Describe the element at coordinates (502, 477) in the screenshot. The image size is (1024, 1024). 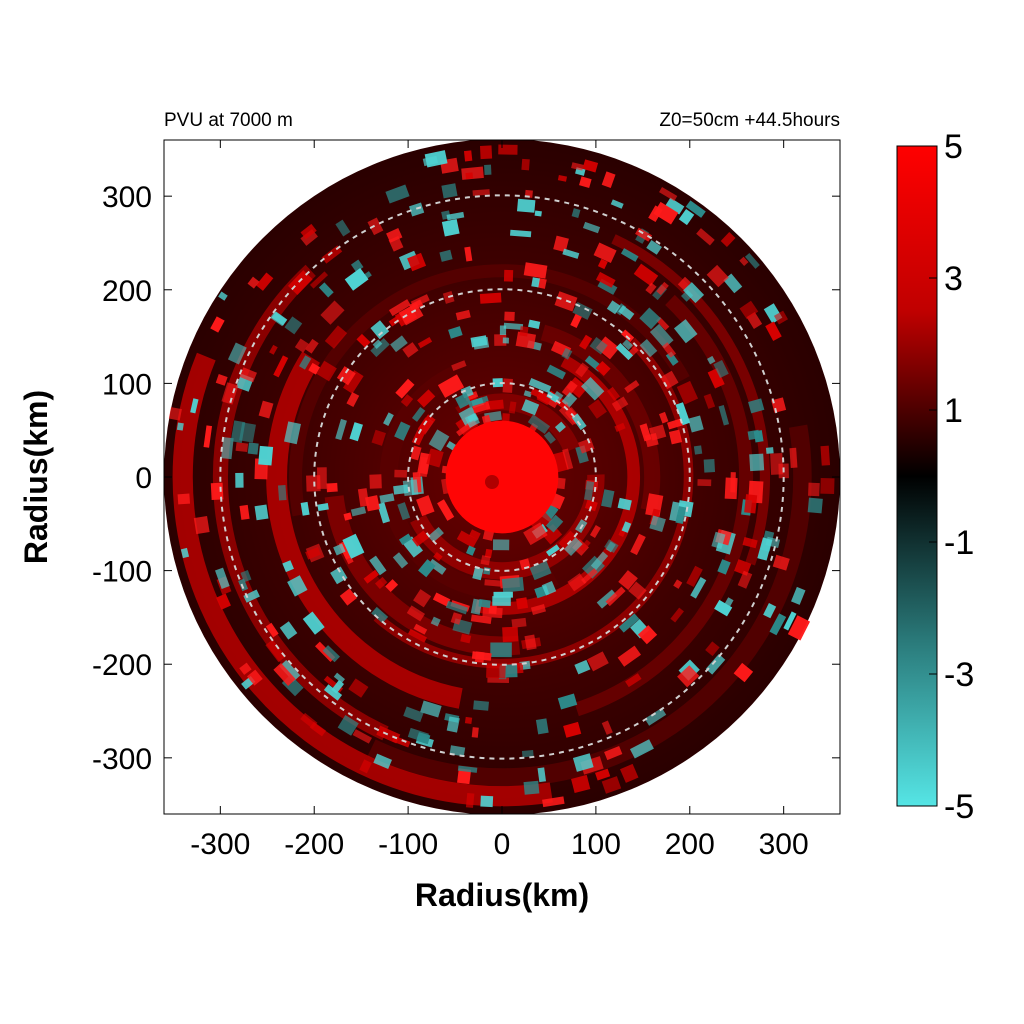
I see `reference-circle` at that location.